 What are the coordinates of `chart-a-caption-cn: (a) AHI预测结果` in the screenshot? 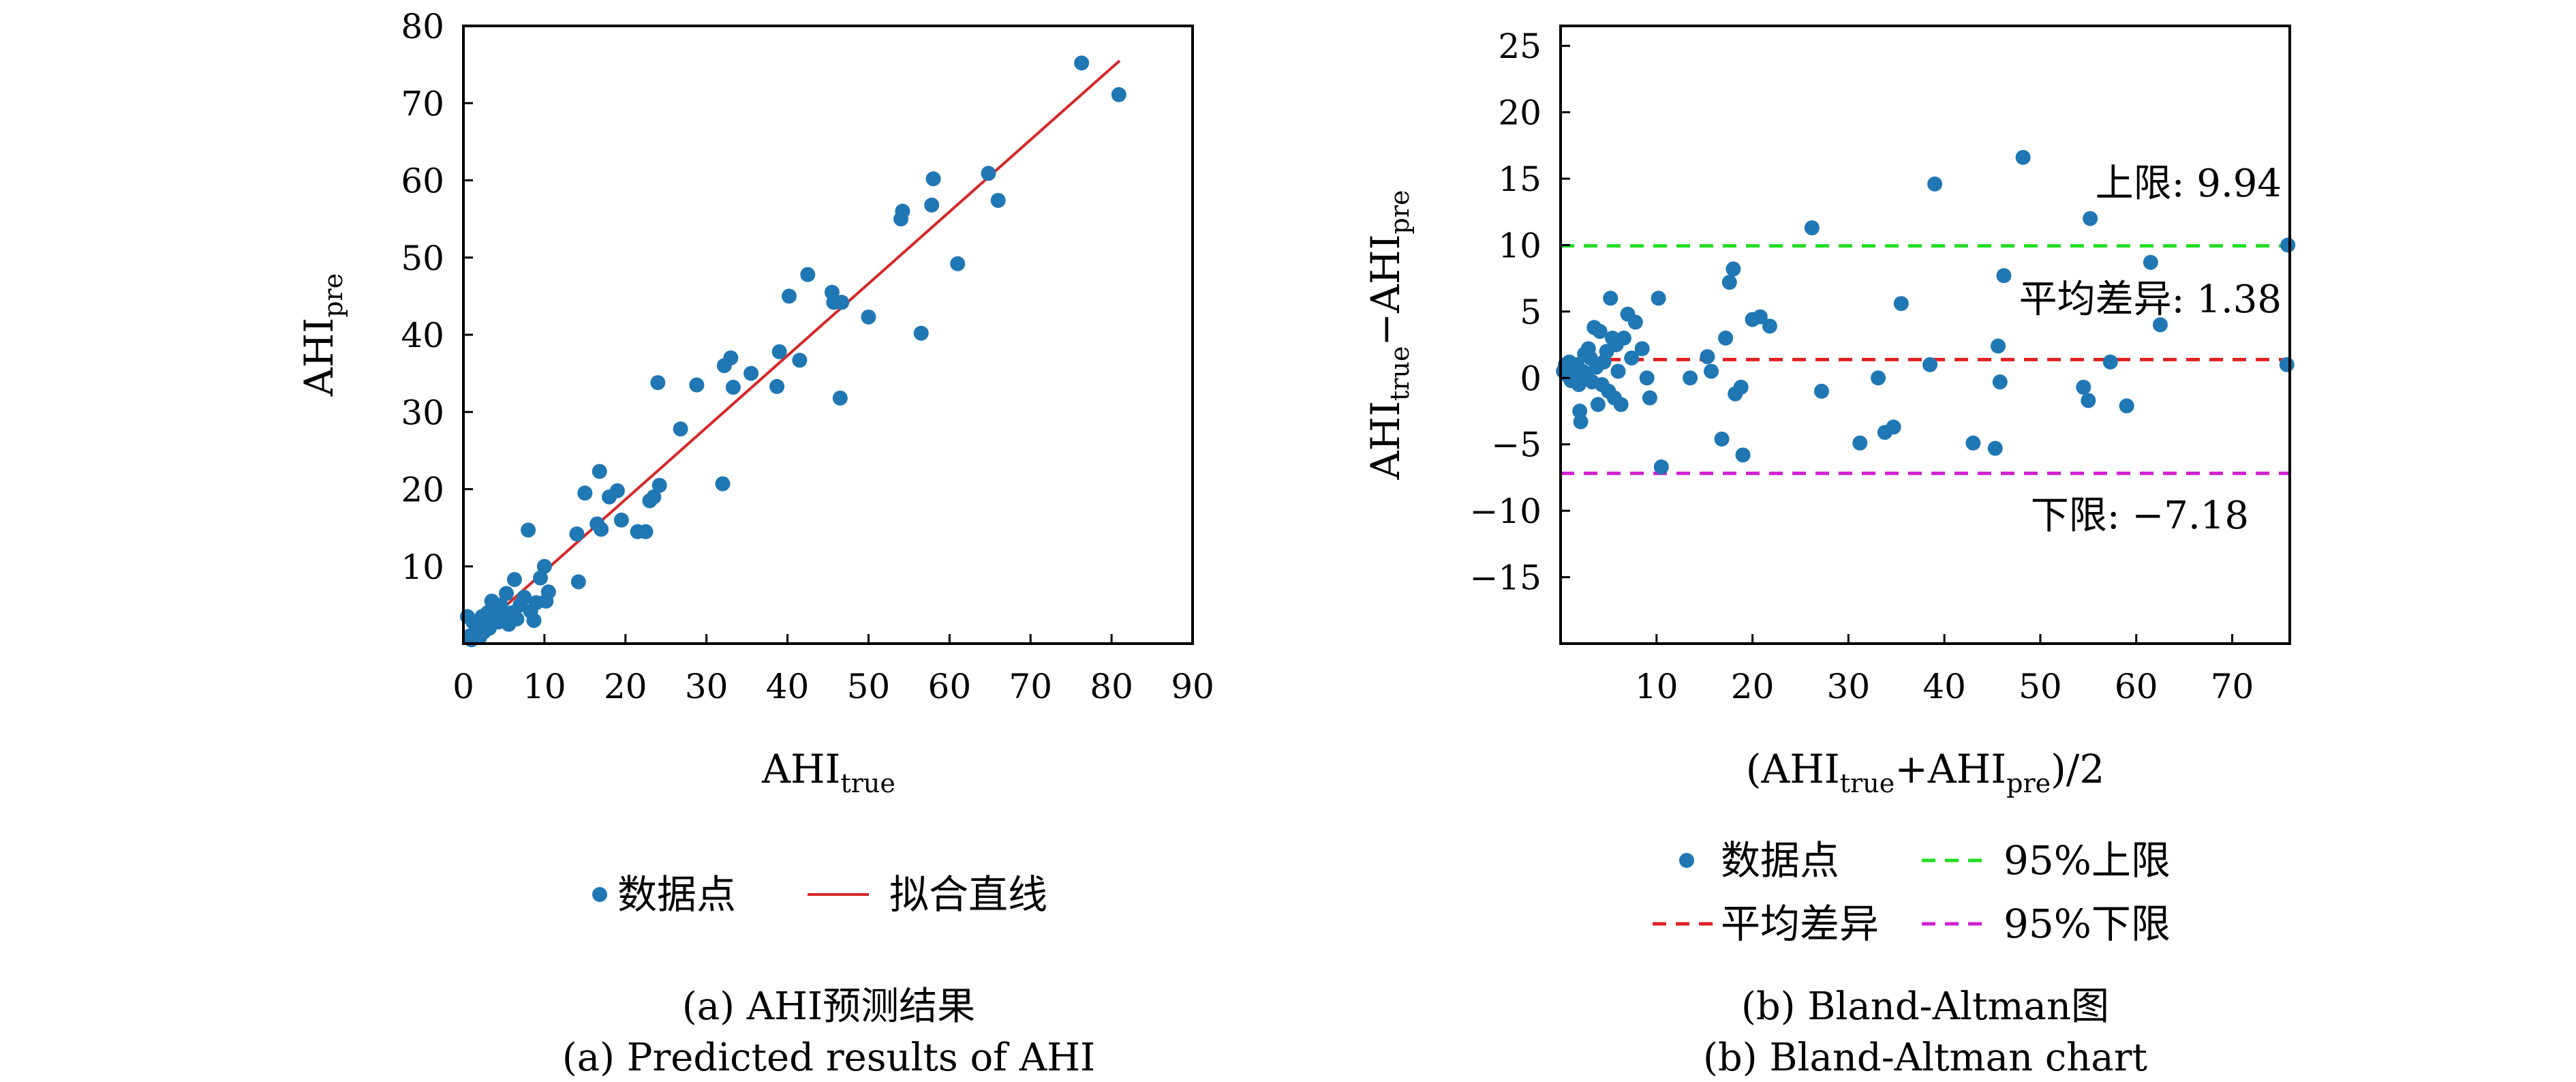 It's located at (828, 1007).